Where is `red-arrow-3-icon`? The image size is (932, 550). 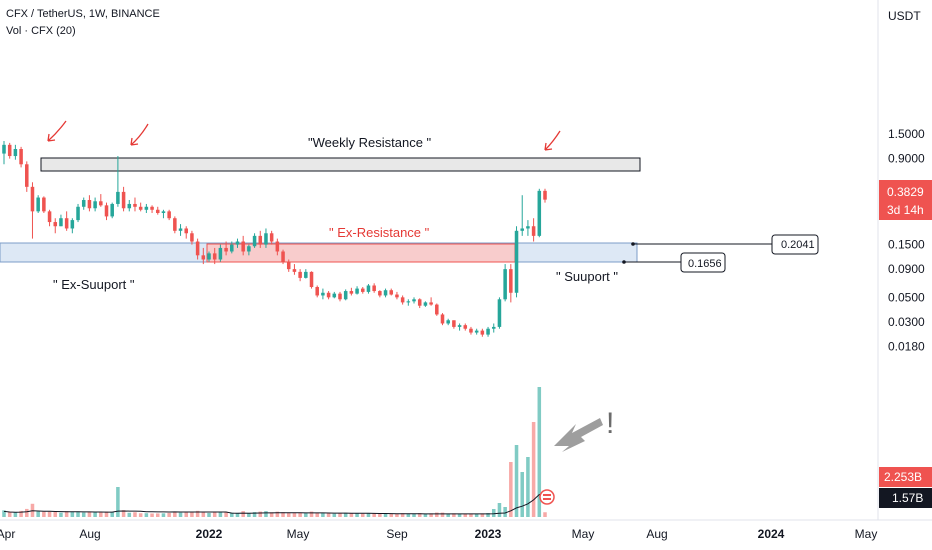
red-arrow-3-icon is located at coordinates (552, 140).